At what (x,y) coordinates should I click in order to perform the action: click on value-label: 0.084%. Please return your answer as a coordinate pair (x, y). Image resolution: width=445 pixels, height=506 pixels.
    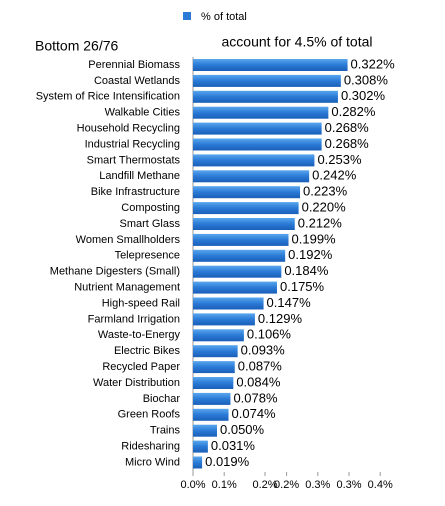
    Looking at the image, I should click on (258, 381).